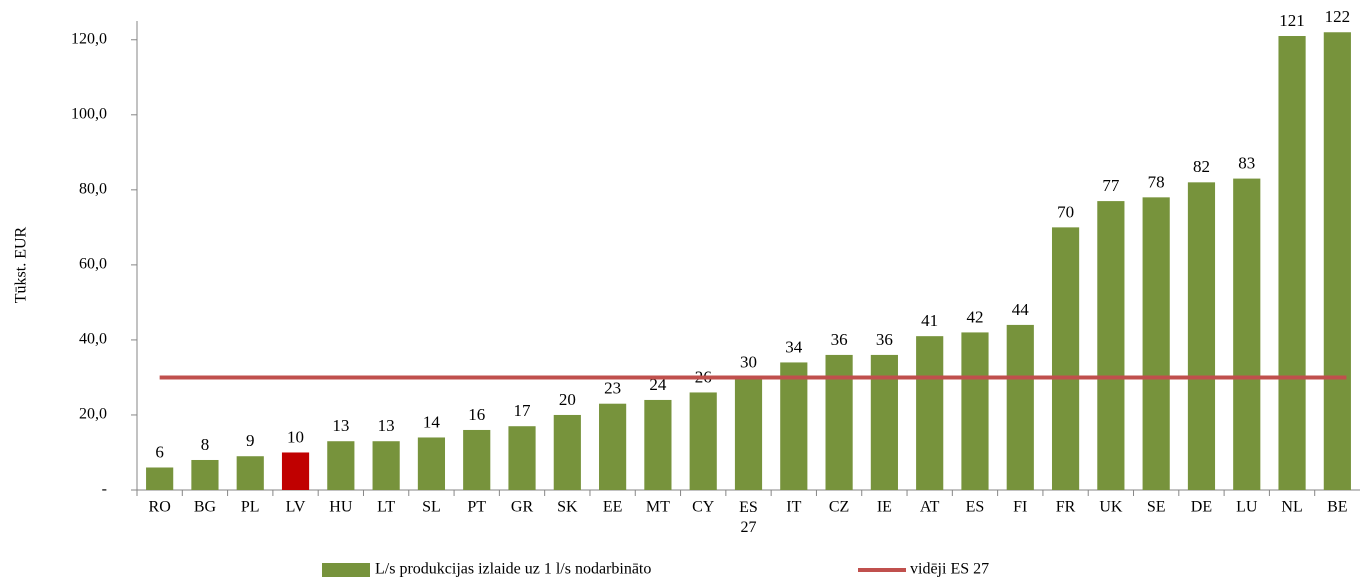 The height and width of the screenshot is (581, 1364). I want to click on x-tick-label: IT, so click(793, 507).